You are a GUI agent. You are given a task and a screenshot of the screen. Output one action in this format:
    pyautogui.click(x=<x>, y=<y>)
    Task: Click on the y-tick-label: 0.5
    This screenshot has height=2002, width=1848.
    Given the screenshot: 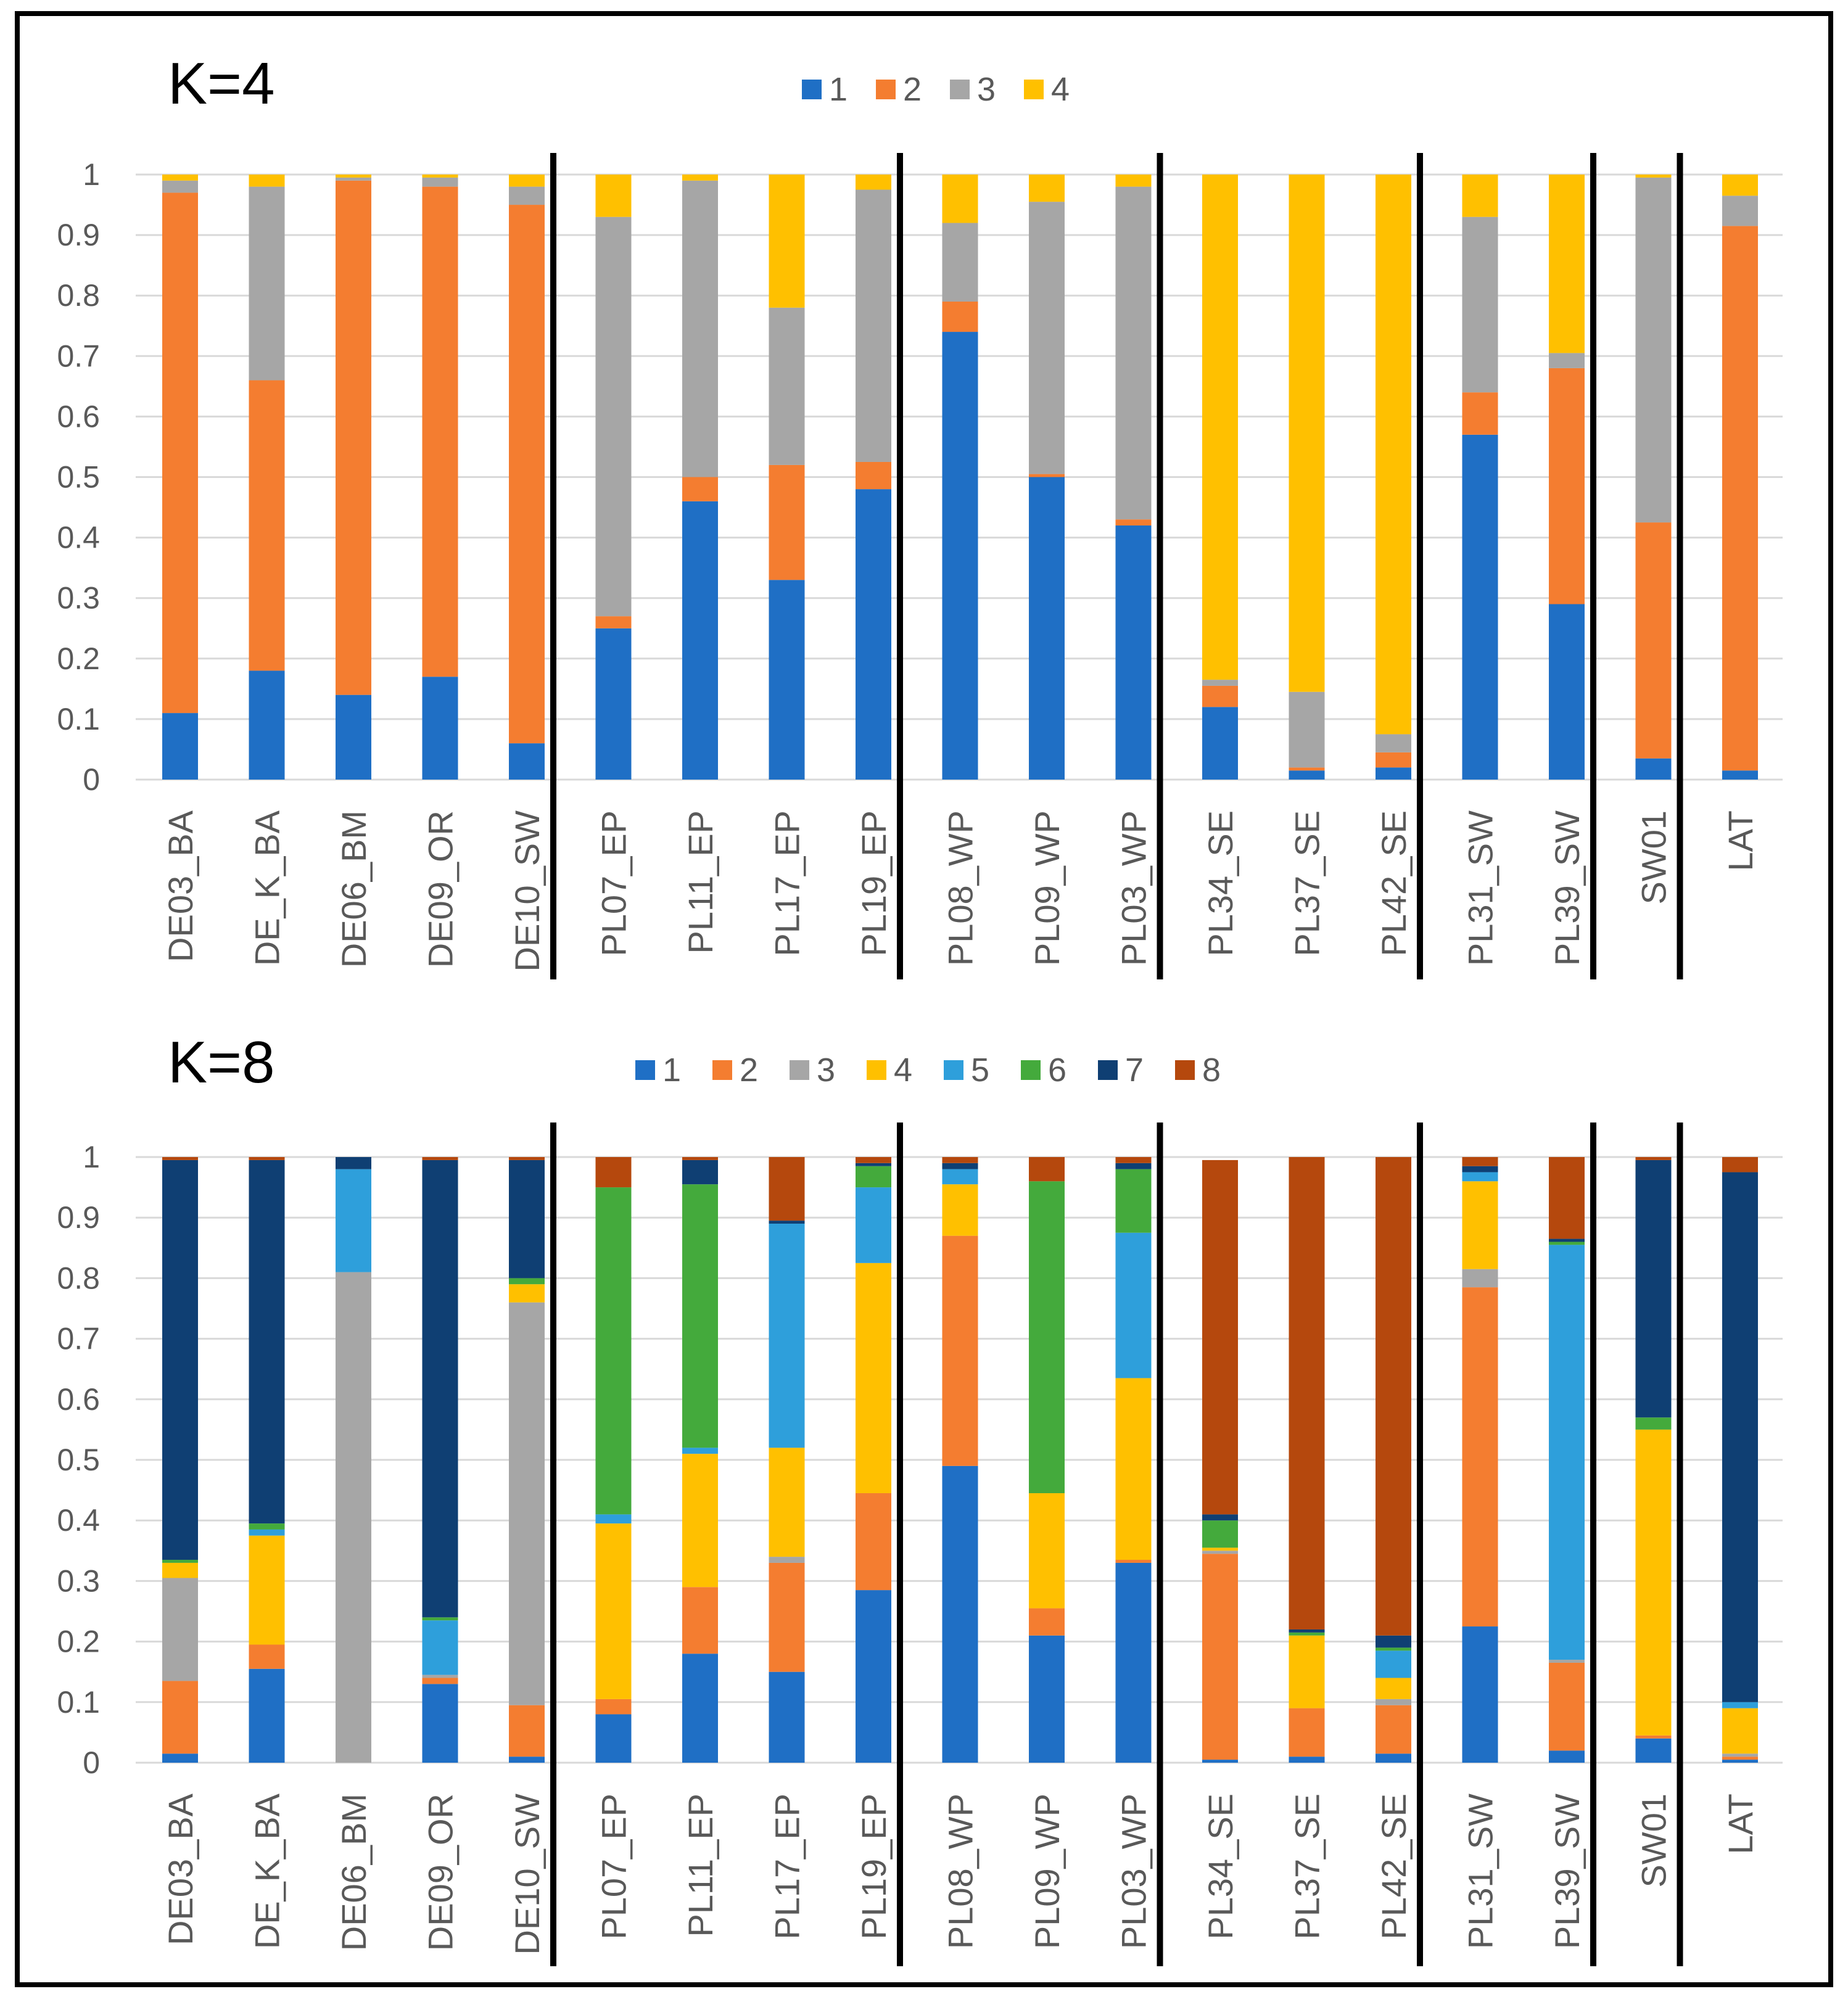 What is the action you would take?
    pyautogui.click(x=78, y=478)
    